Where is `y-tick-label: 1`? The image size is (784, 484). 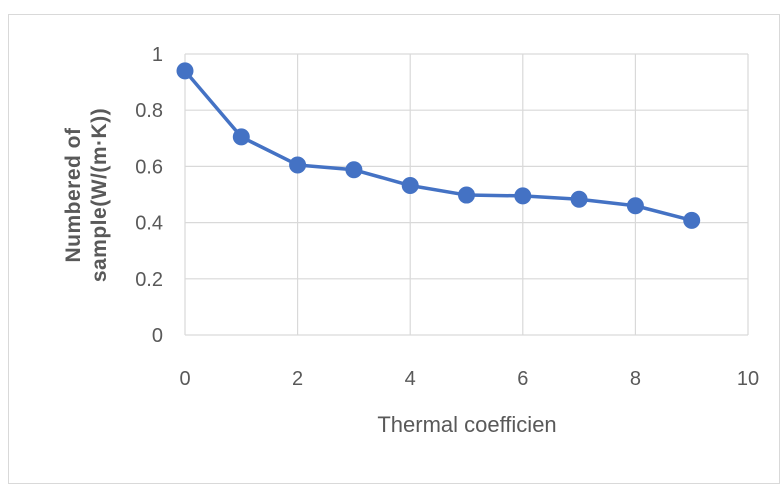 y-tick-label: 1 is located at coordinates (157, 55).